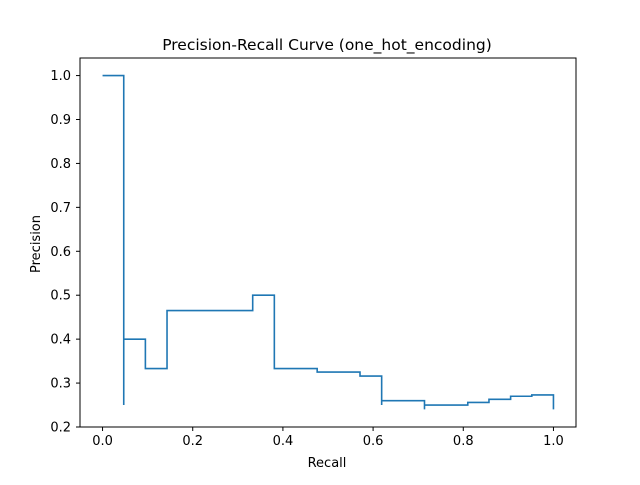 The height and width of the screenshot is (485, 640). What do you see at coordinates (283, 441) in the screenshot?
I see `x-tick-label: 0.4` at bounding box center [283, 441].